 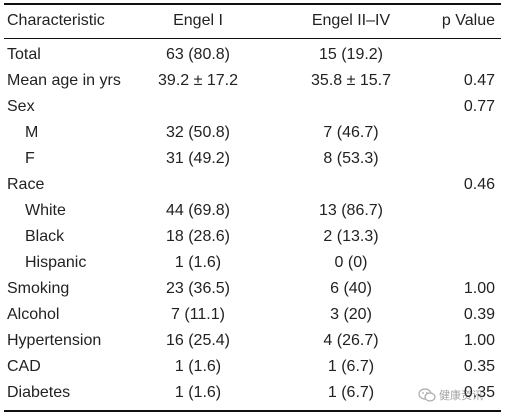 What do you see at coordinates (351, 340) in the screenshot?
I see `cell-engel-ii-iv: 4 (26.7)` at bounding box center [351, 340].